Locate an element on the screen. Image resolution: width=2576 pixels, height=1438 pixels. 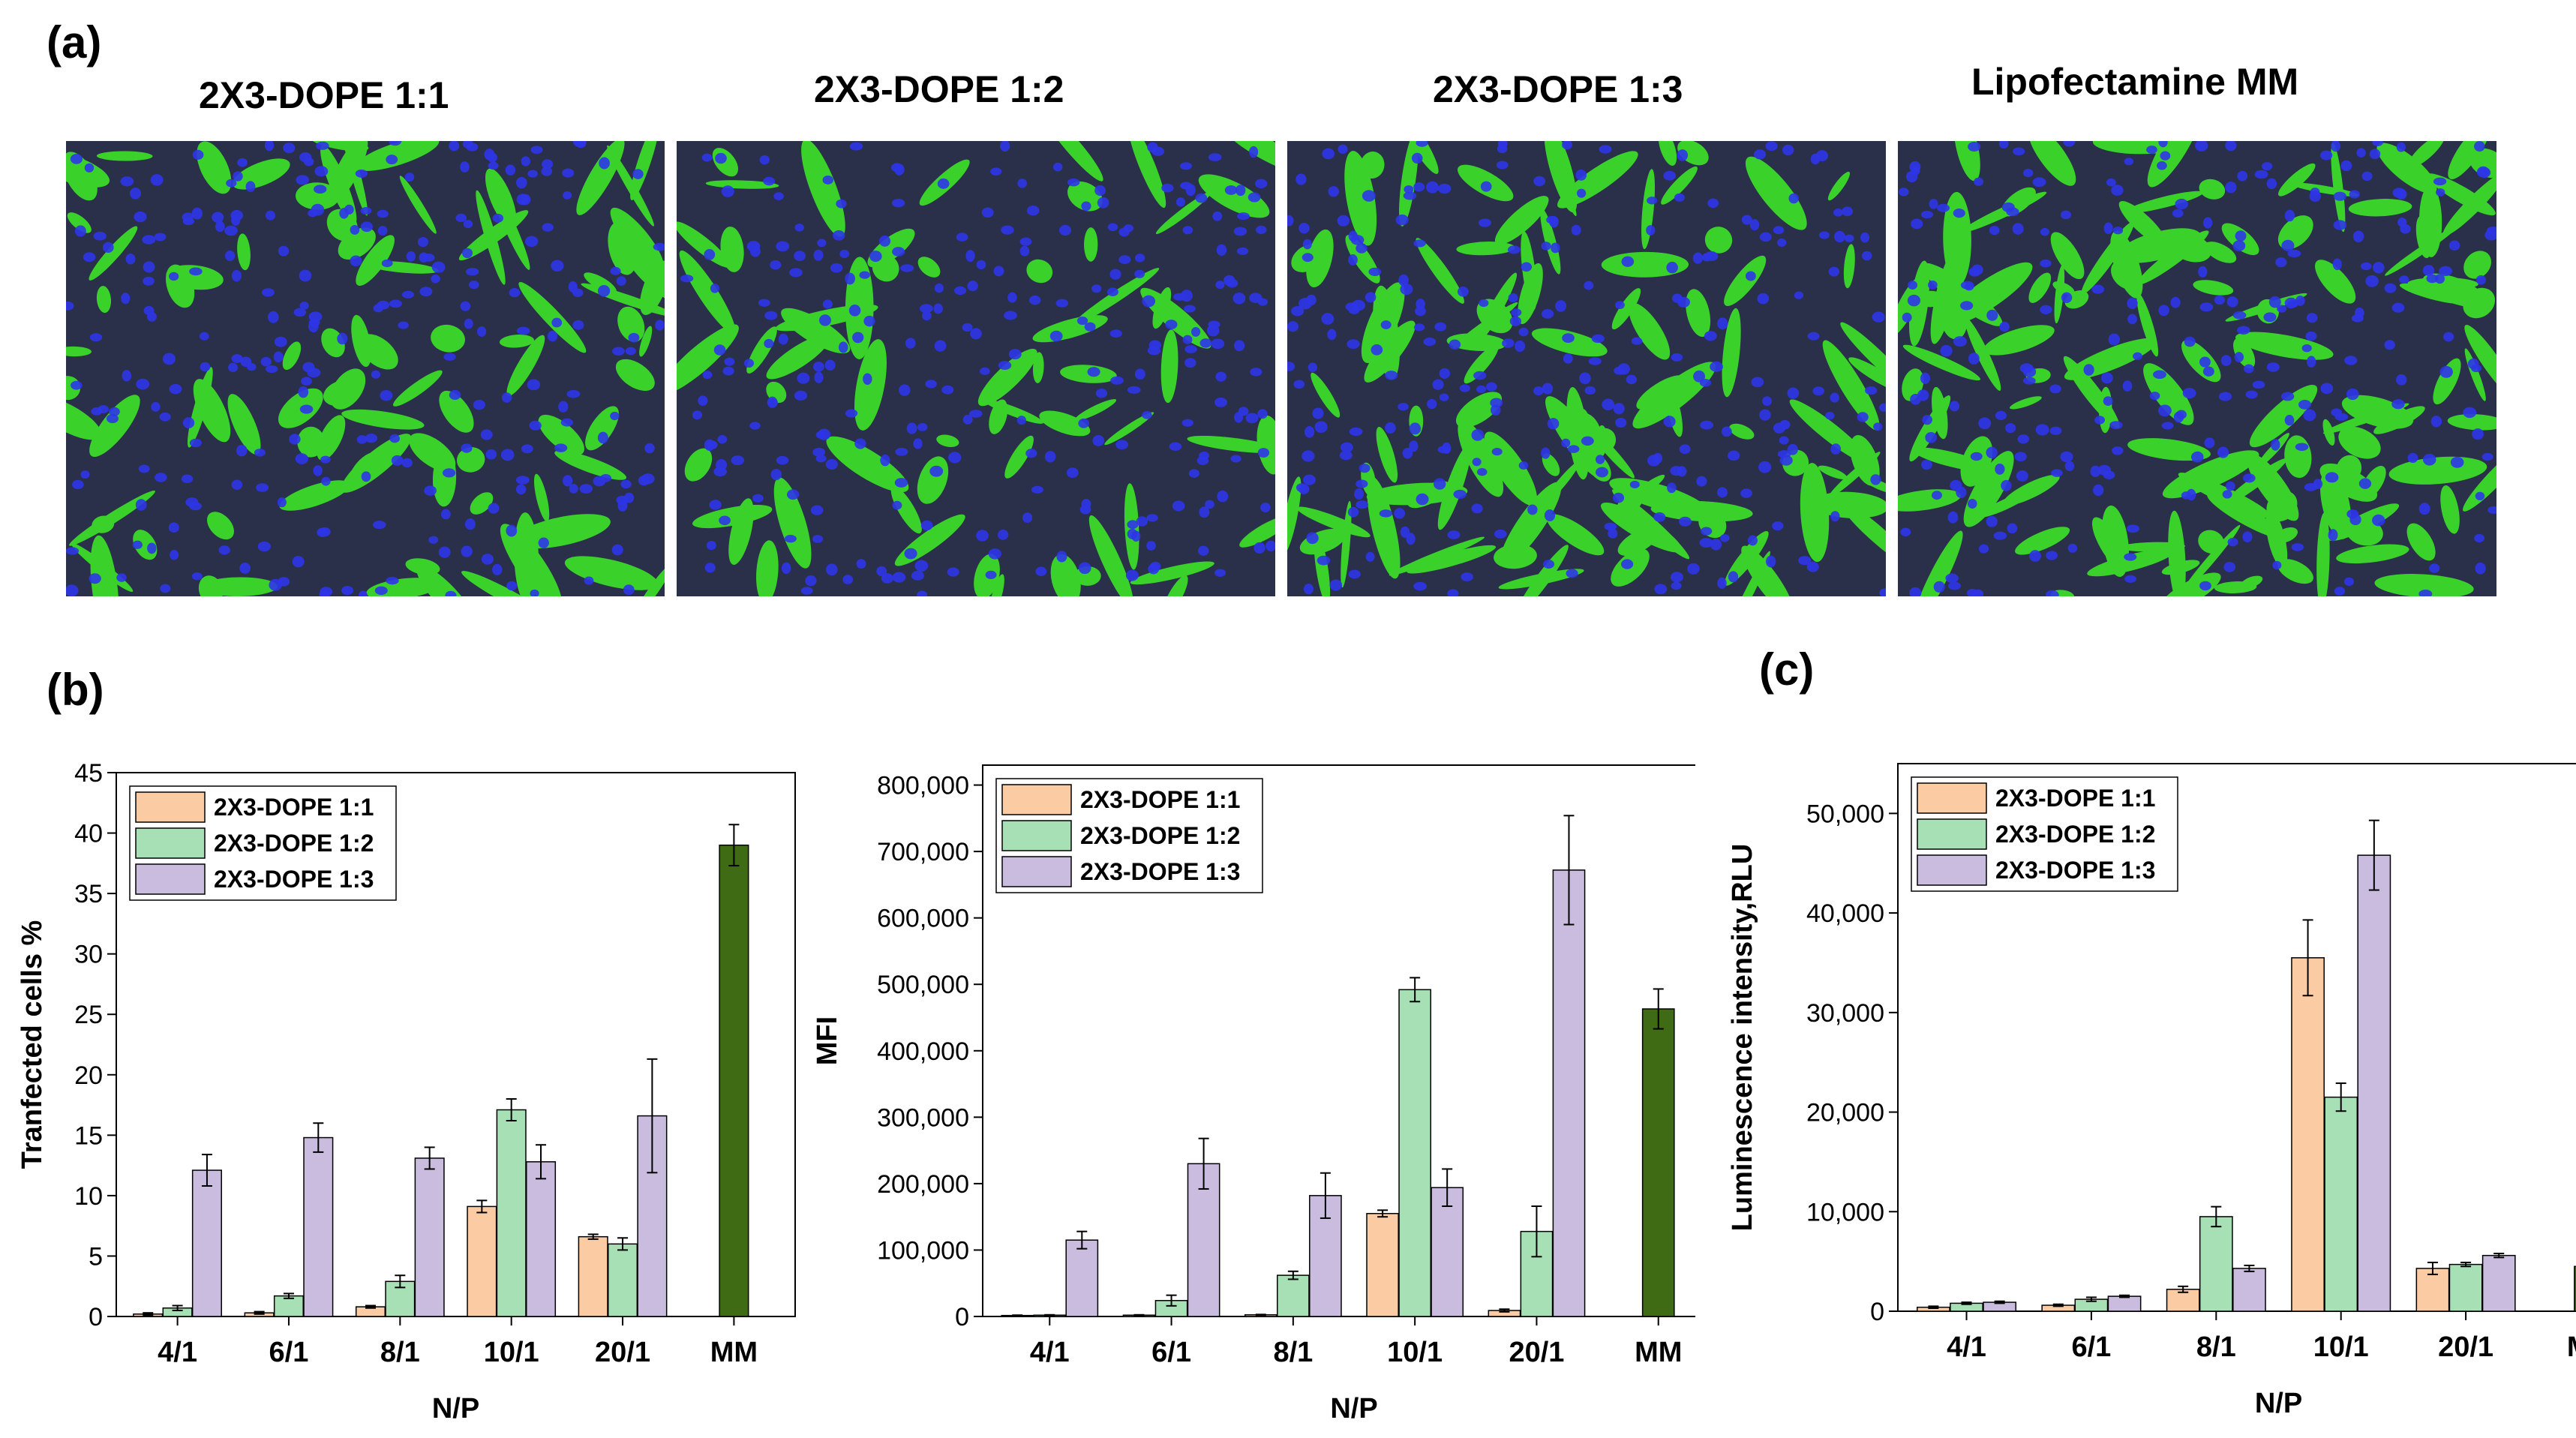
legend: 2X3-DOPE 1:1 2X3-DOPE 1:2 2X3-DOPE 1:3 is located at coordinates (2044, 834).